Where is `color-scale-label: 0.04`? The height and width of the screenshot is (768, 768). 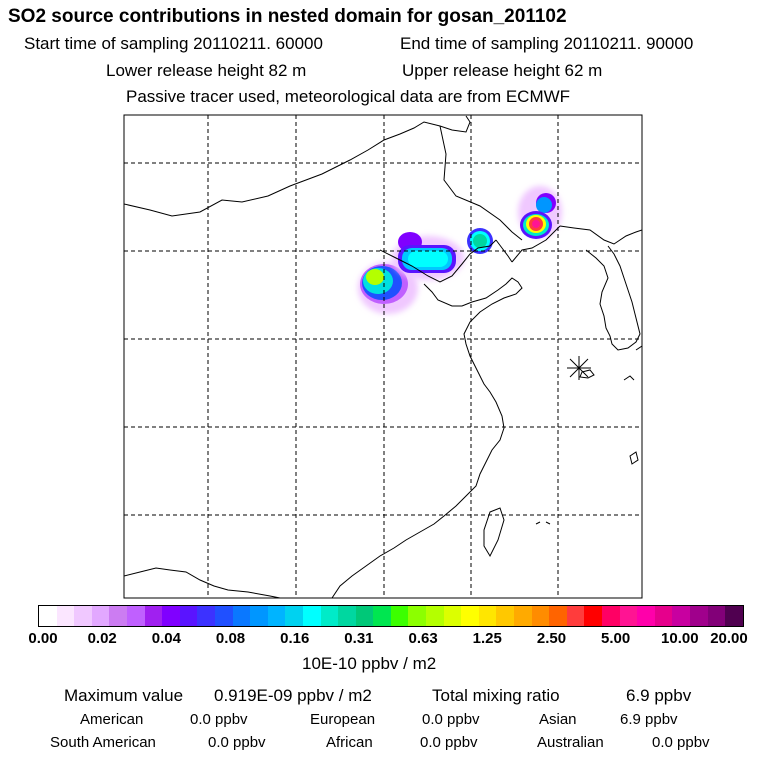
color-scale-label: 0.04 is located at coordinates (166, 638).